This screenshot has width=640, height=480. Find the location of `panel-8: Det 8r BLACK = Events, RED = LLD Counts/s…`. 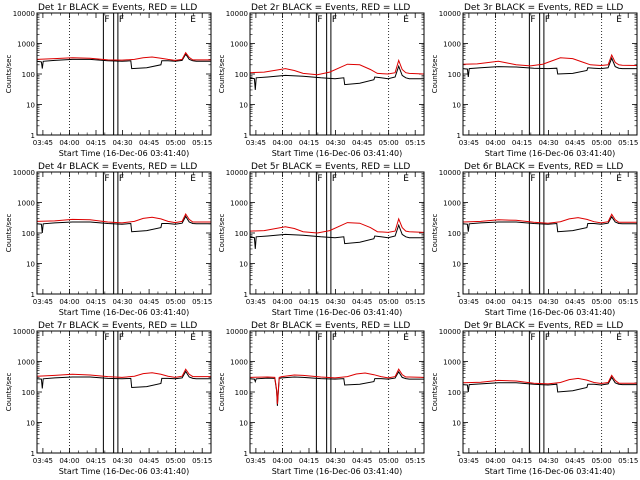

panel-8: Det 8r BLACK = Events, RED = LLD Counts/s… is located at coordinates (321, 398).